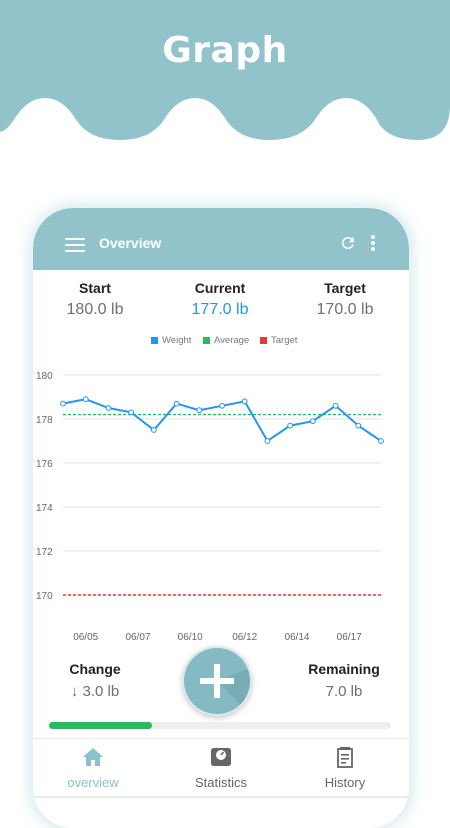  What do you see at coordinates (130, 243) in the screenshot?
I see `app-bar-title: Overview` at bounding box center [130, 243].